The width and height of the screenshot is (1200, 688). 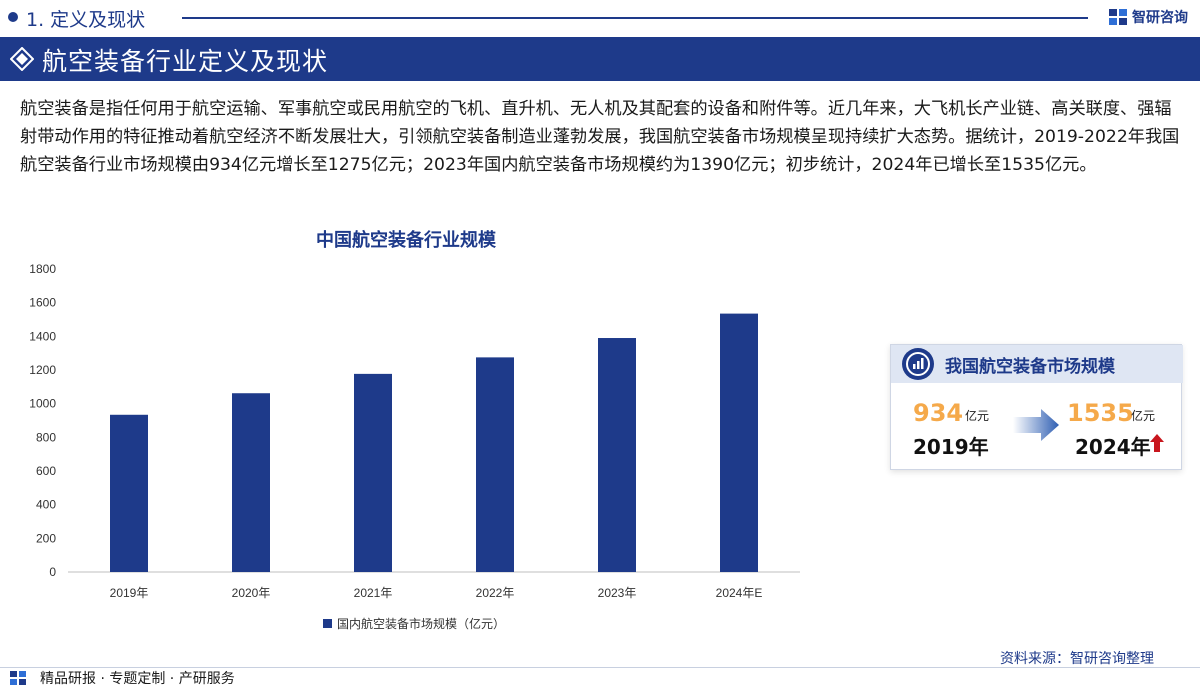 What do you see at coordinates (1113, 447) in the screenshot?
I see `end-year: 2024年` at bounding box center [1113, 447].